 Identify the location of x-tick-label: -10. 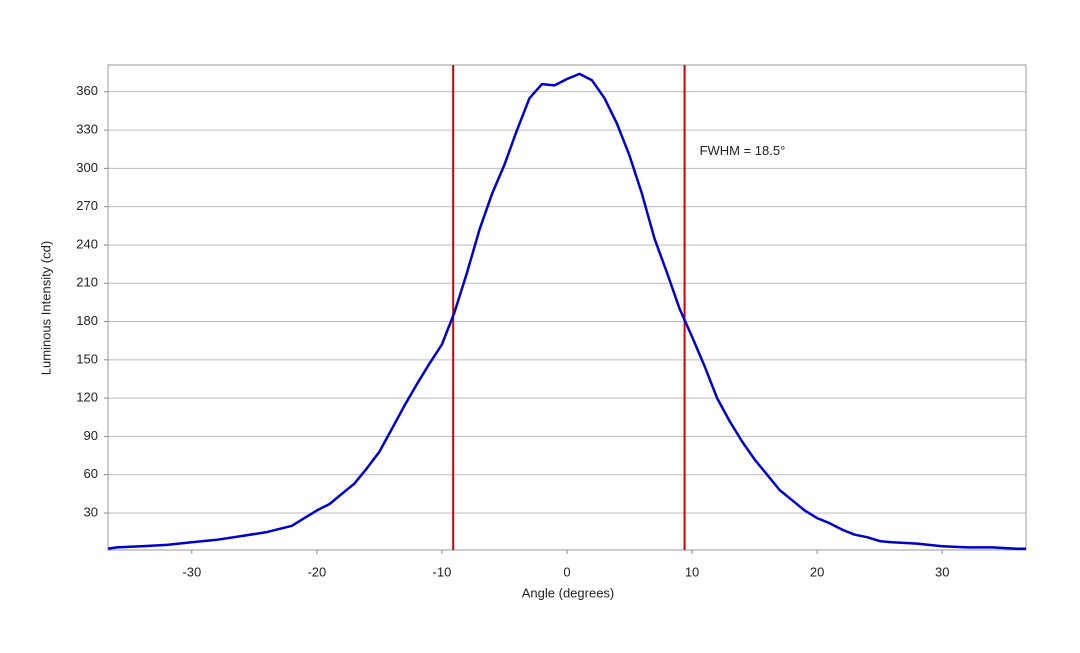
(442, 571).